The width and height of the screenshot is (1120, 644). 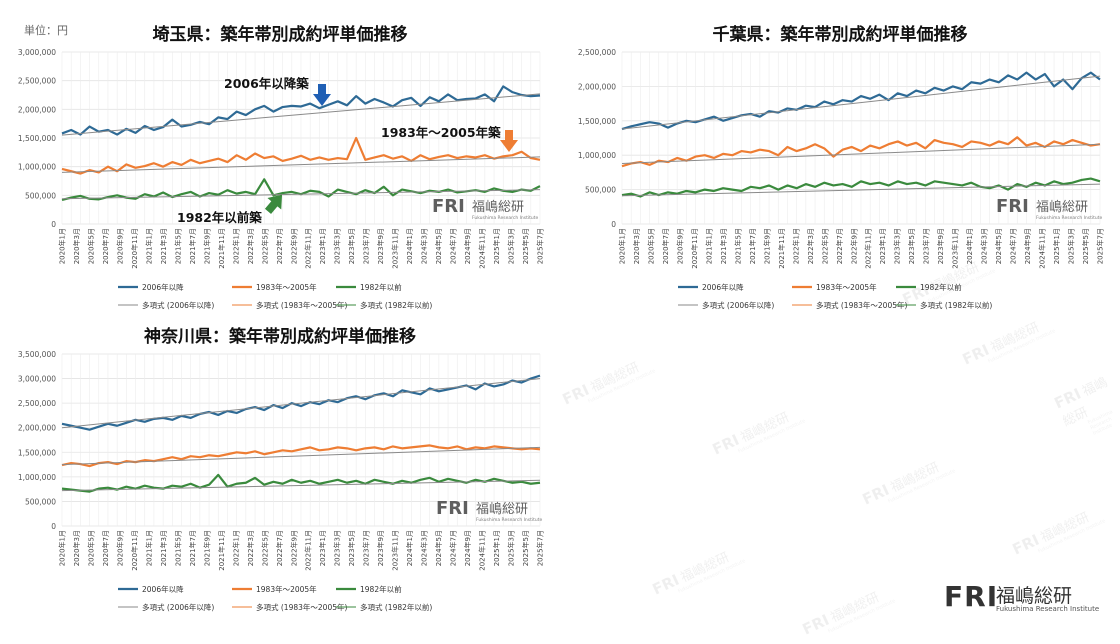 I want to click on x-tick-label: 2022年11月, so click(x=308, y=550).